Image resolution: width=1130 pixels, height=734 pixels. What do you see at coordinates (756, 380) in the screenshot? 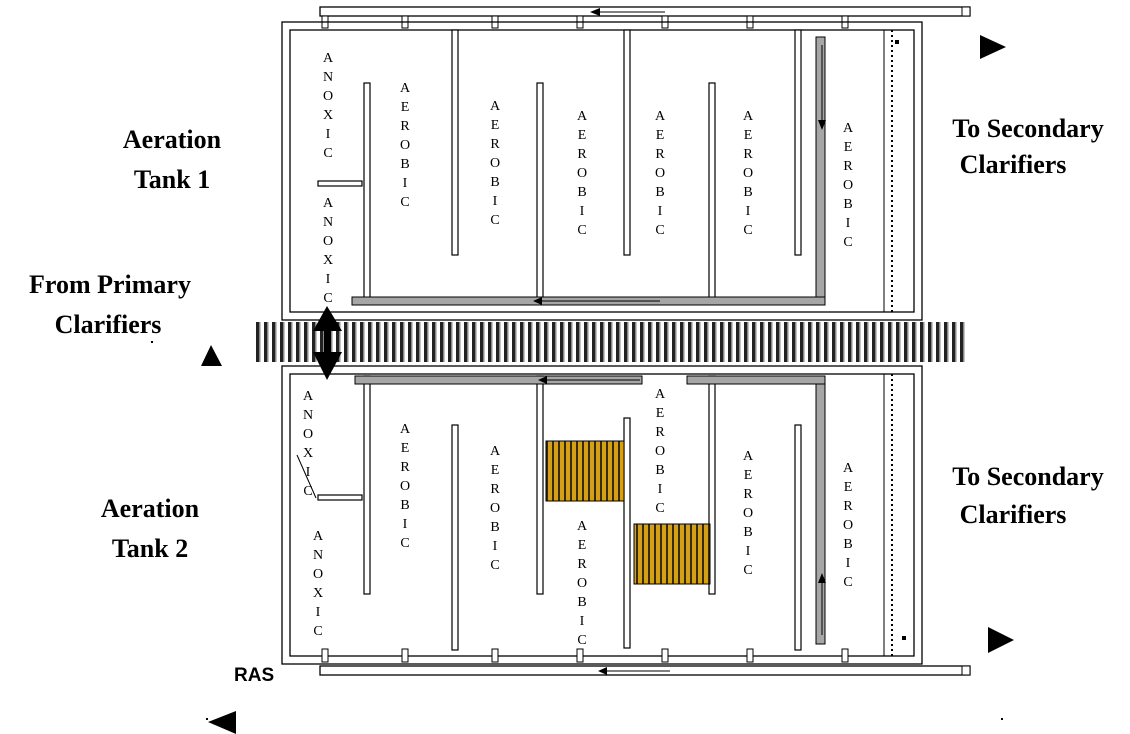
I see `tank2-feed-channel-b` at bounding box center [756, 380].